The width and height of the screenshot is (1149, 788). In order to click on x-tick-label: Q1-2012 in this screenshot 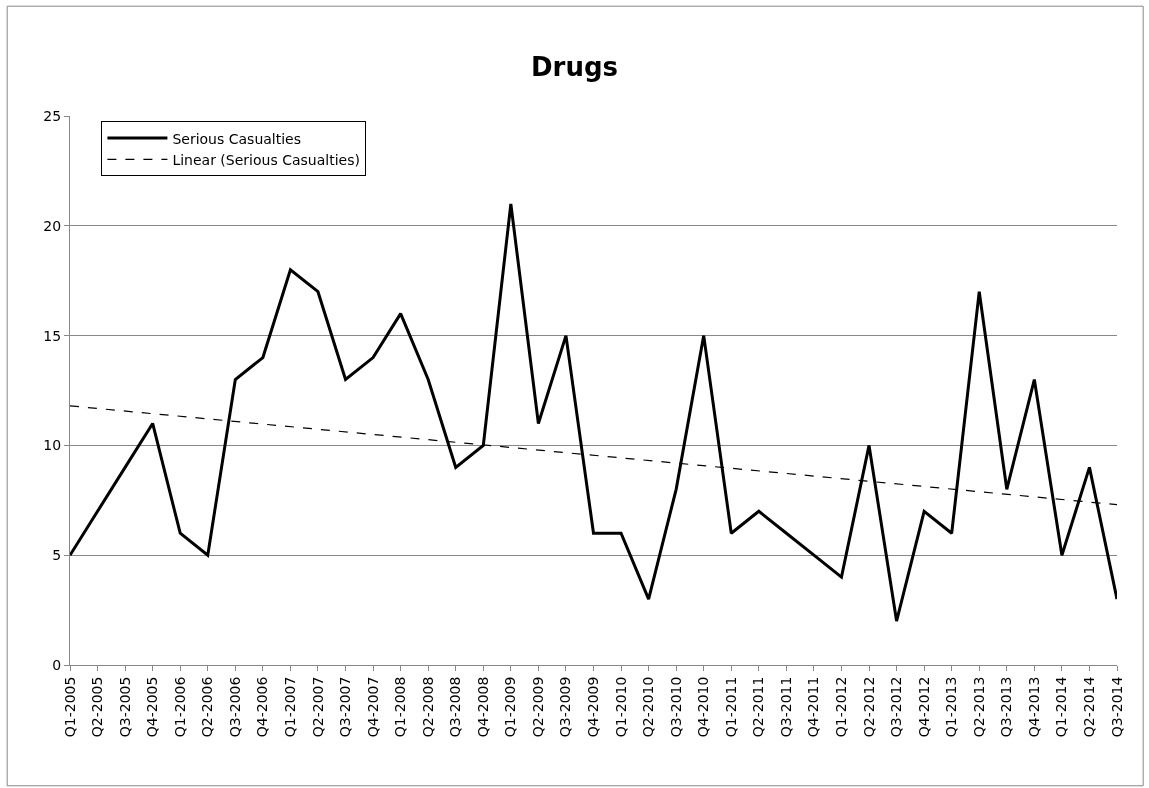, I will do `click(841, 707)`.